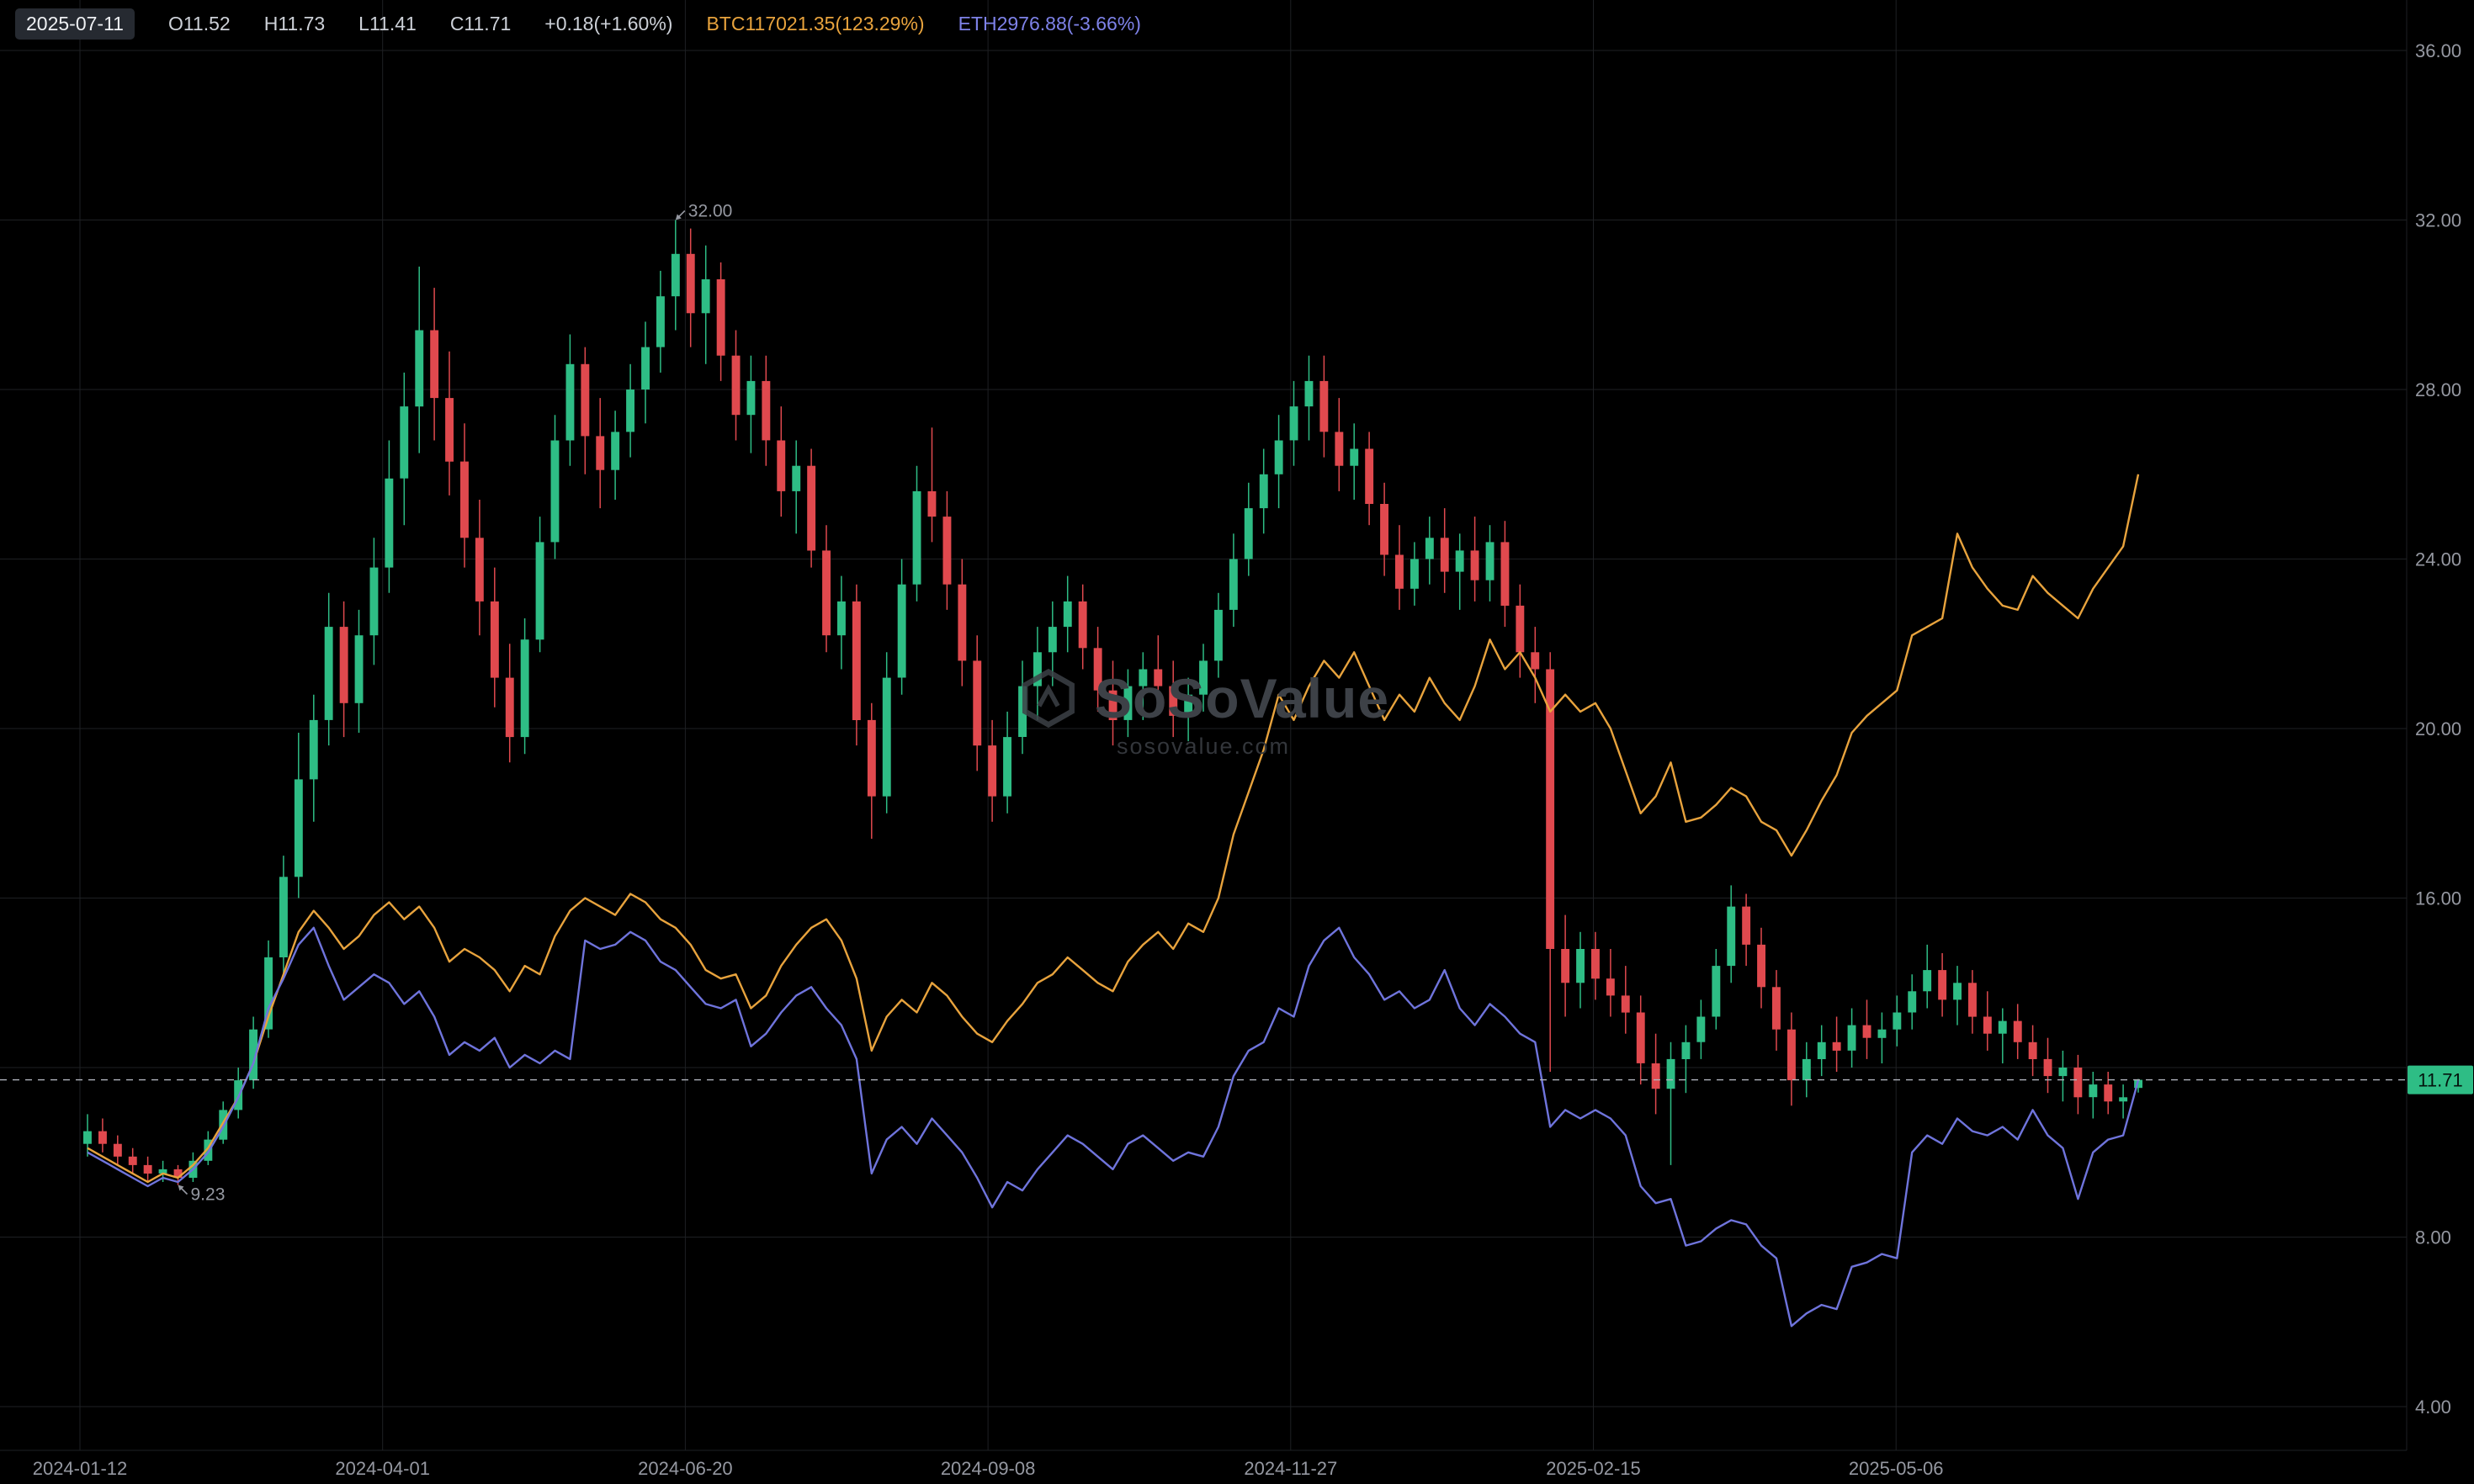  What do you see at coordinates (1049, 23) in the screenshot?
I see `eth-legend: ETH2976.88(-3.66%)` at bounding box center [1049, 23].